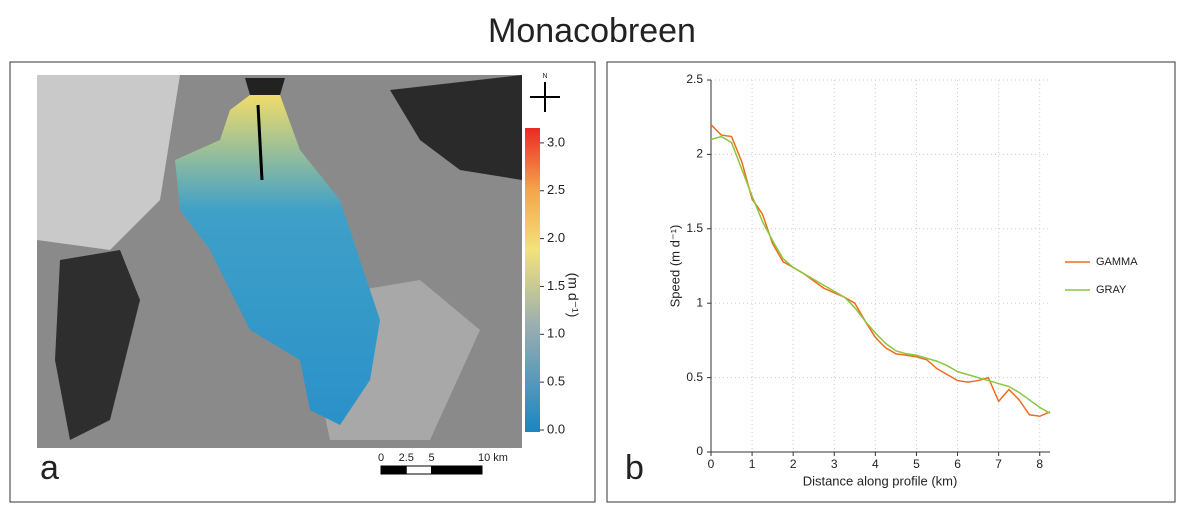 The height and width of the screenshot is (508, 1183). Describe the element at coordinates (998, 464) in the screenshot. I see `x-tick-label: 7` at that location.